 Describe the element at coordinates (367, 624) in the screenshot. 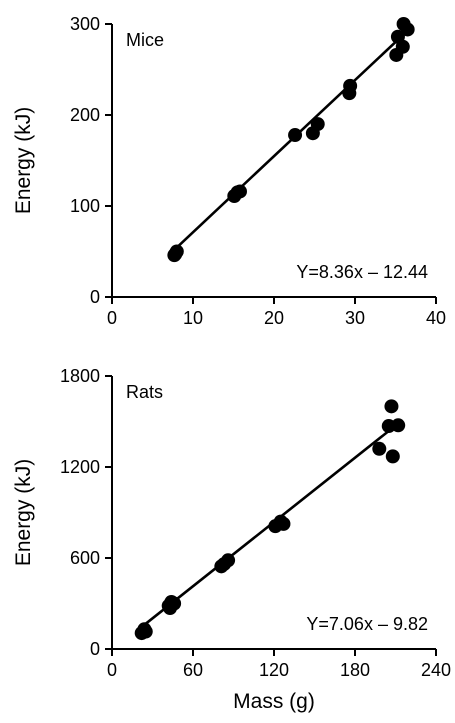

I see `rats-regression-equation: Y=7.06x – 9.82` at that location.